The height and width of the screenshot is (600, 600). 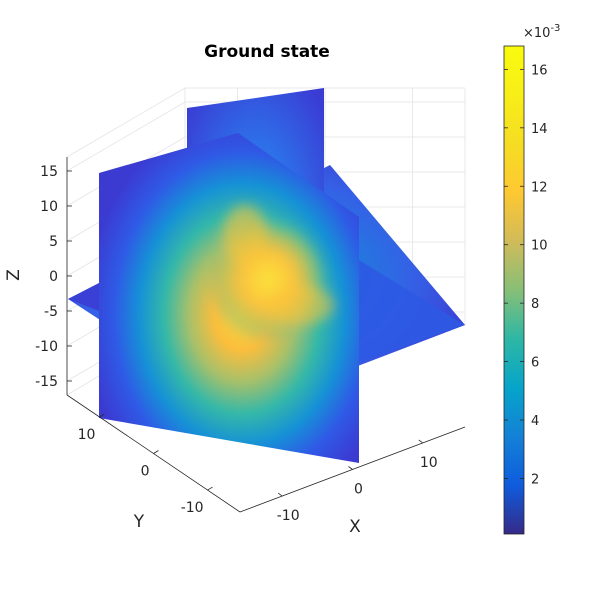 What do you see at coordinates (355, 527) in the screenshot?
I see `x-axis-label: X` at bounding box center [355, 527].